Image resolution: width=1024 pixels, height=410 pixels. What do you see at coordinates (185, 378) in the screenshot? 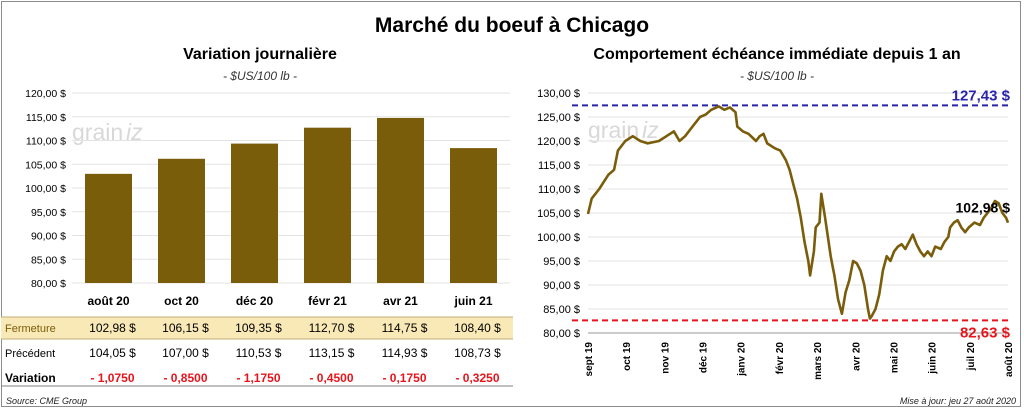
I see `table-cell: - 0,8500` at bounding box center [185, 378].